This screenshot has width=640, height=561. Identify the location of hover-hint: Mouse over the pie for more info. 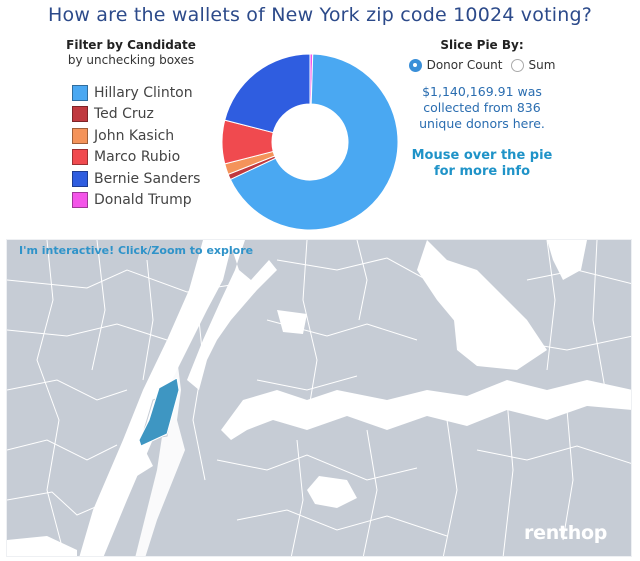
(482, 164).